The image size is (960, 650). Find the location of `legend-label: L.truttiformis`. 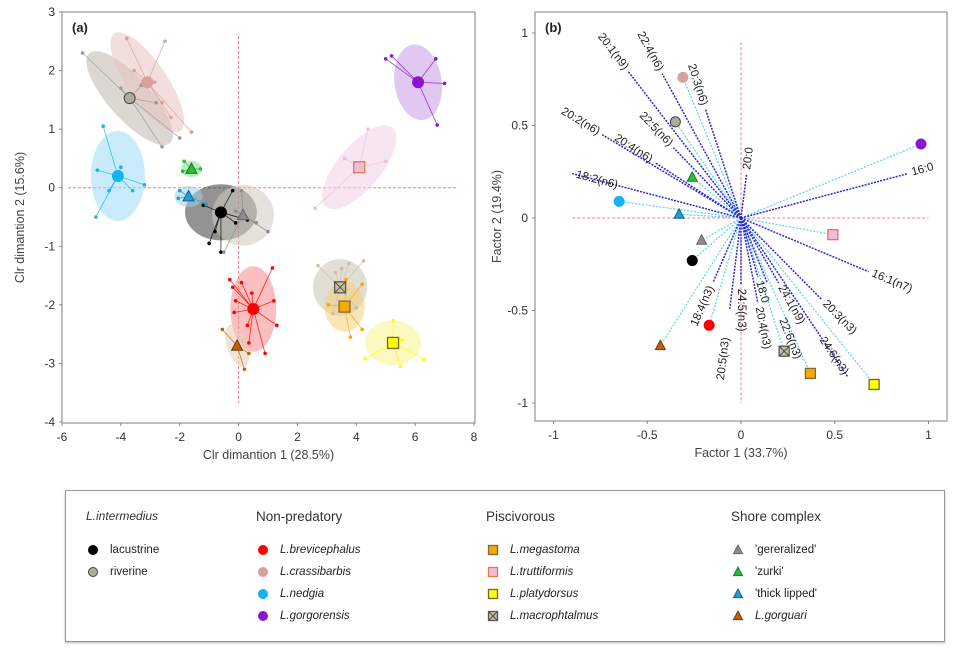

legend-label: L.truttiformis is located at coordinates (542, 572).